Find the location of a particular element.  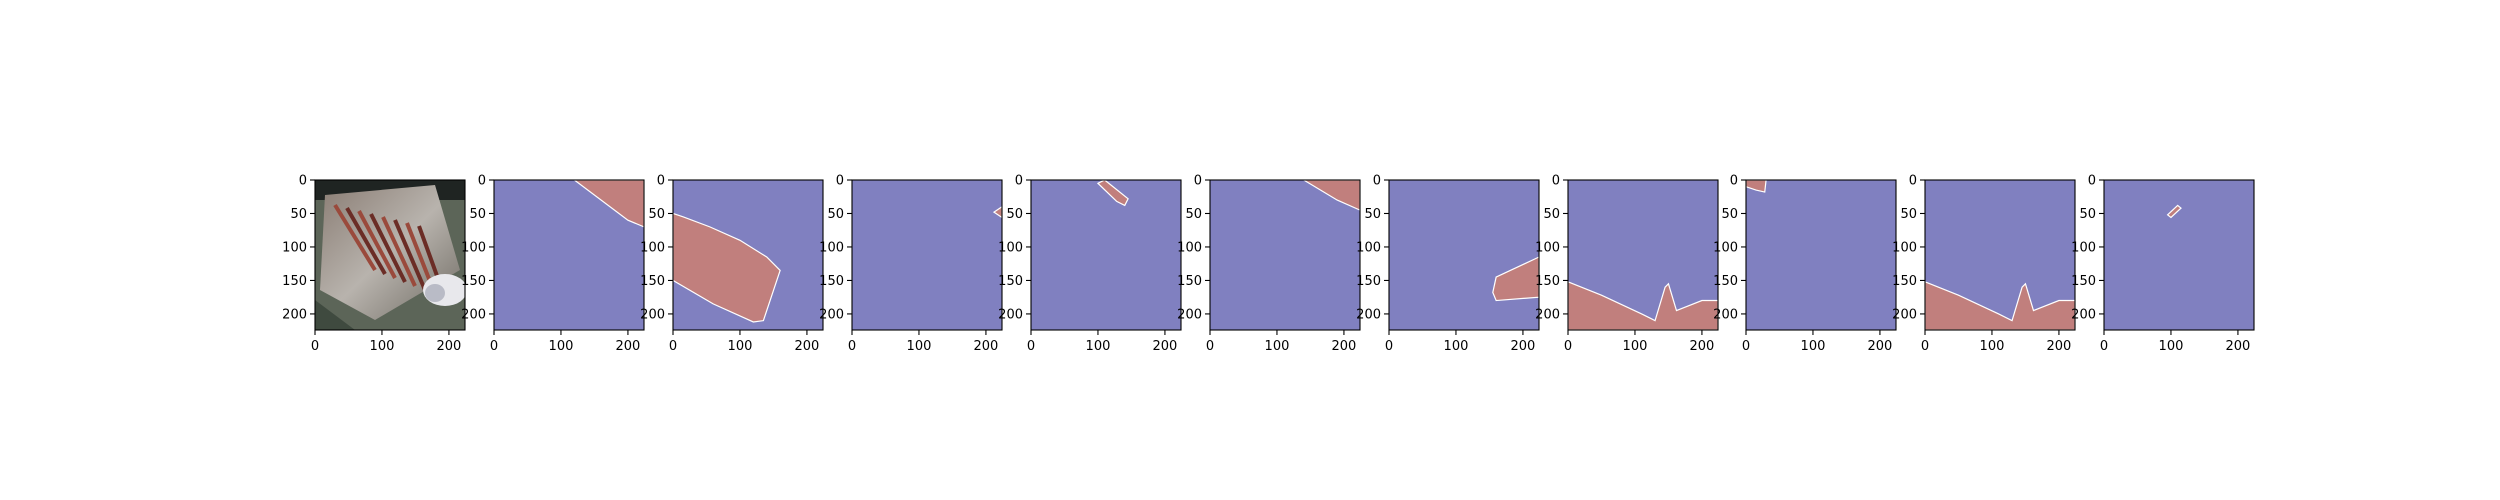

panel-10: 0 100 200 0 50 100 150 200 is located at coordinates (1984, 264).